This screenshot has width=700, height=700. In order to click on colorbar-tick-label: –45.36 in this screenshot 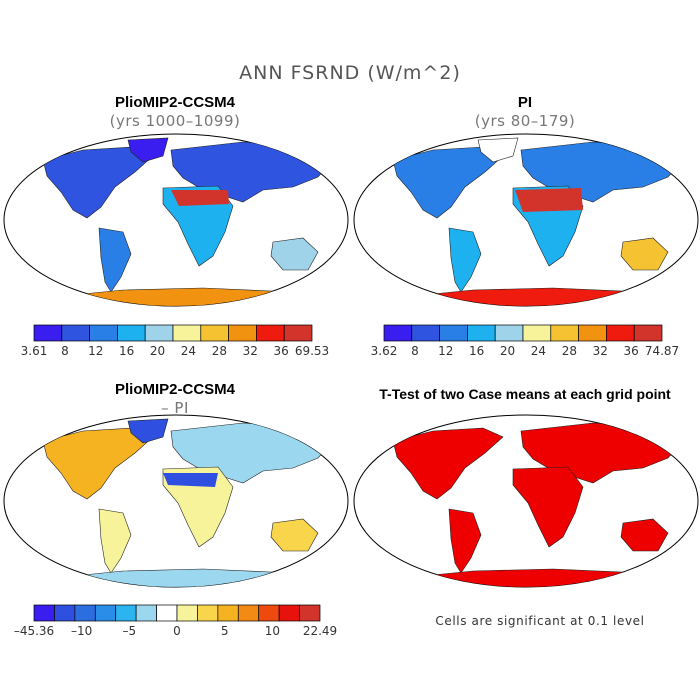, I will do `click(34, 631)`.